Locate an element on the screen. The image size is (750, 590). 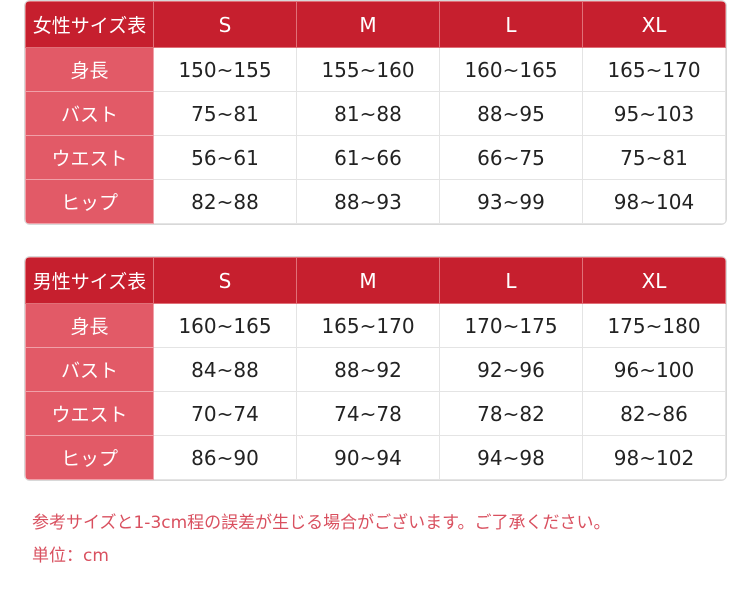
size-value: 93~99 is located at coordinates (511, 201).